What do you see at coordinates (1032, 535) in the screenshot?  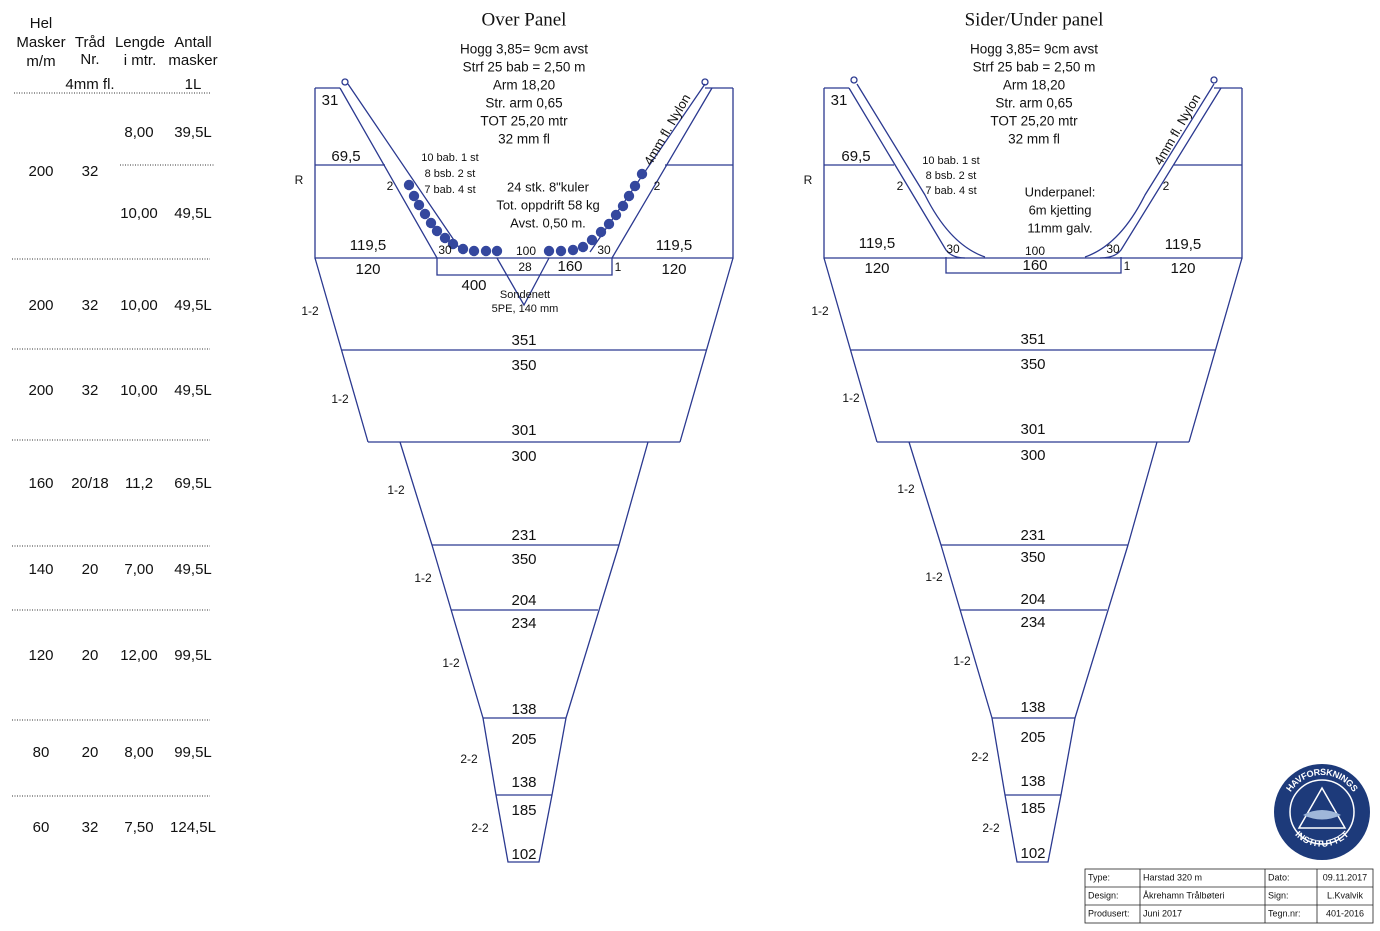 I see `net-label: 231` at bounding box center [1032, 535].